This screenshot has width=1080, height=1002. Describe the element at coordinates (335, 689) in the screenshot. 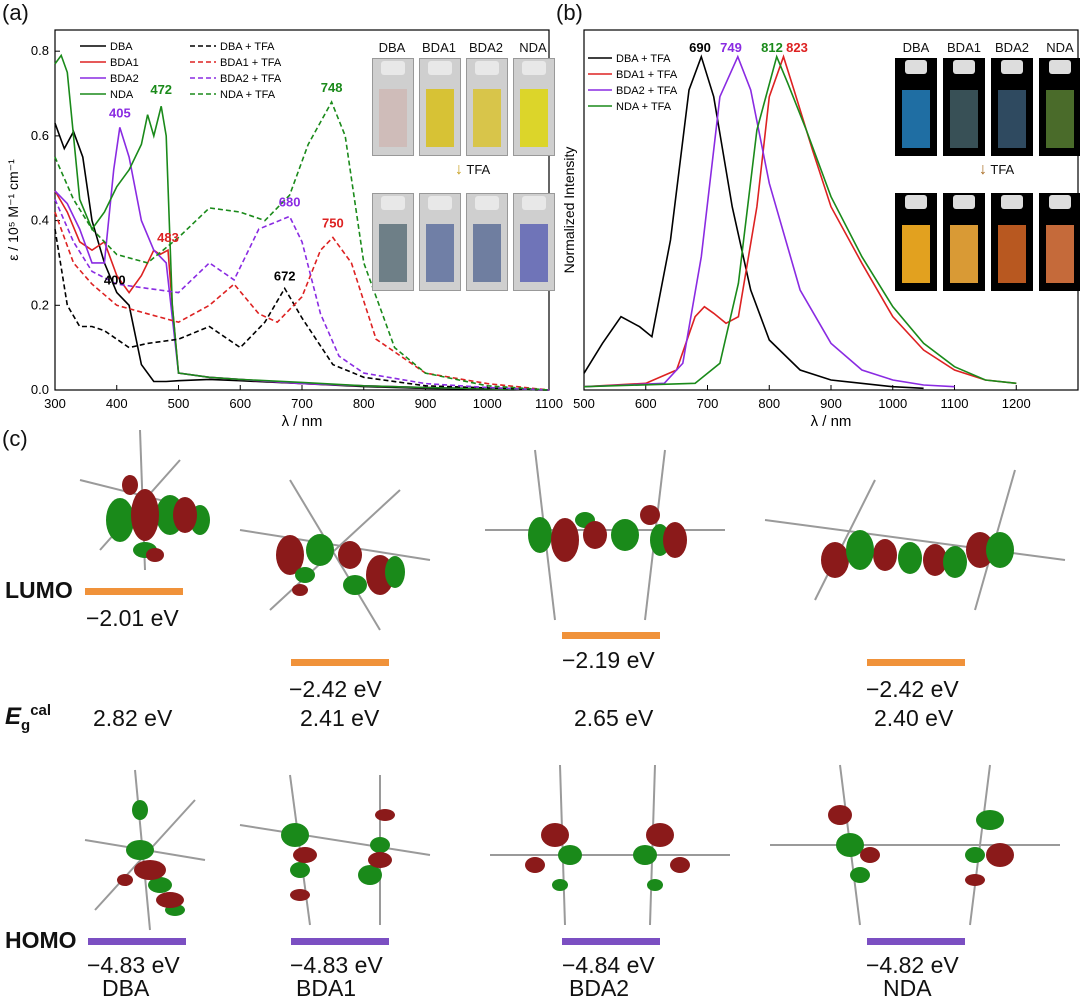

I see `lumo-energy-bda1: −2.42 eV` at that location.